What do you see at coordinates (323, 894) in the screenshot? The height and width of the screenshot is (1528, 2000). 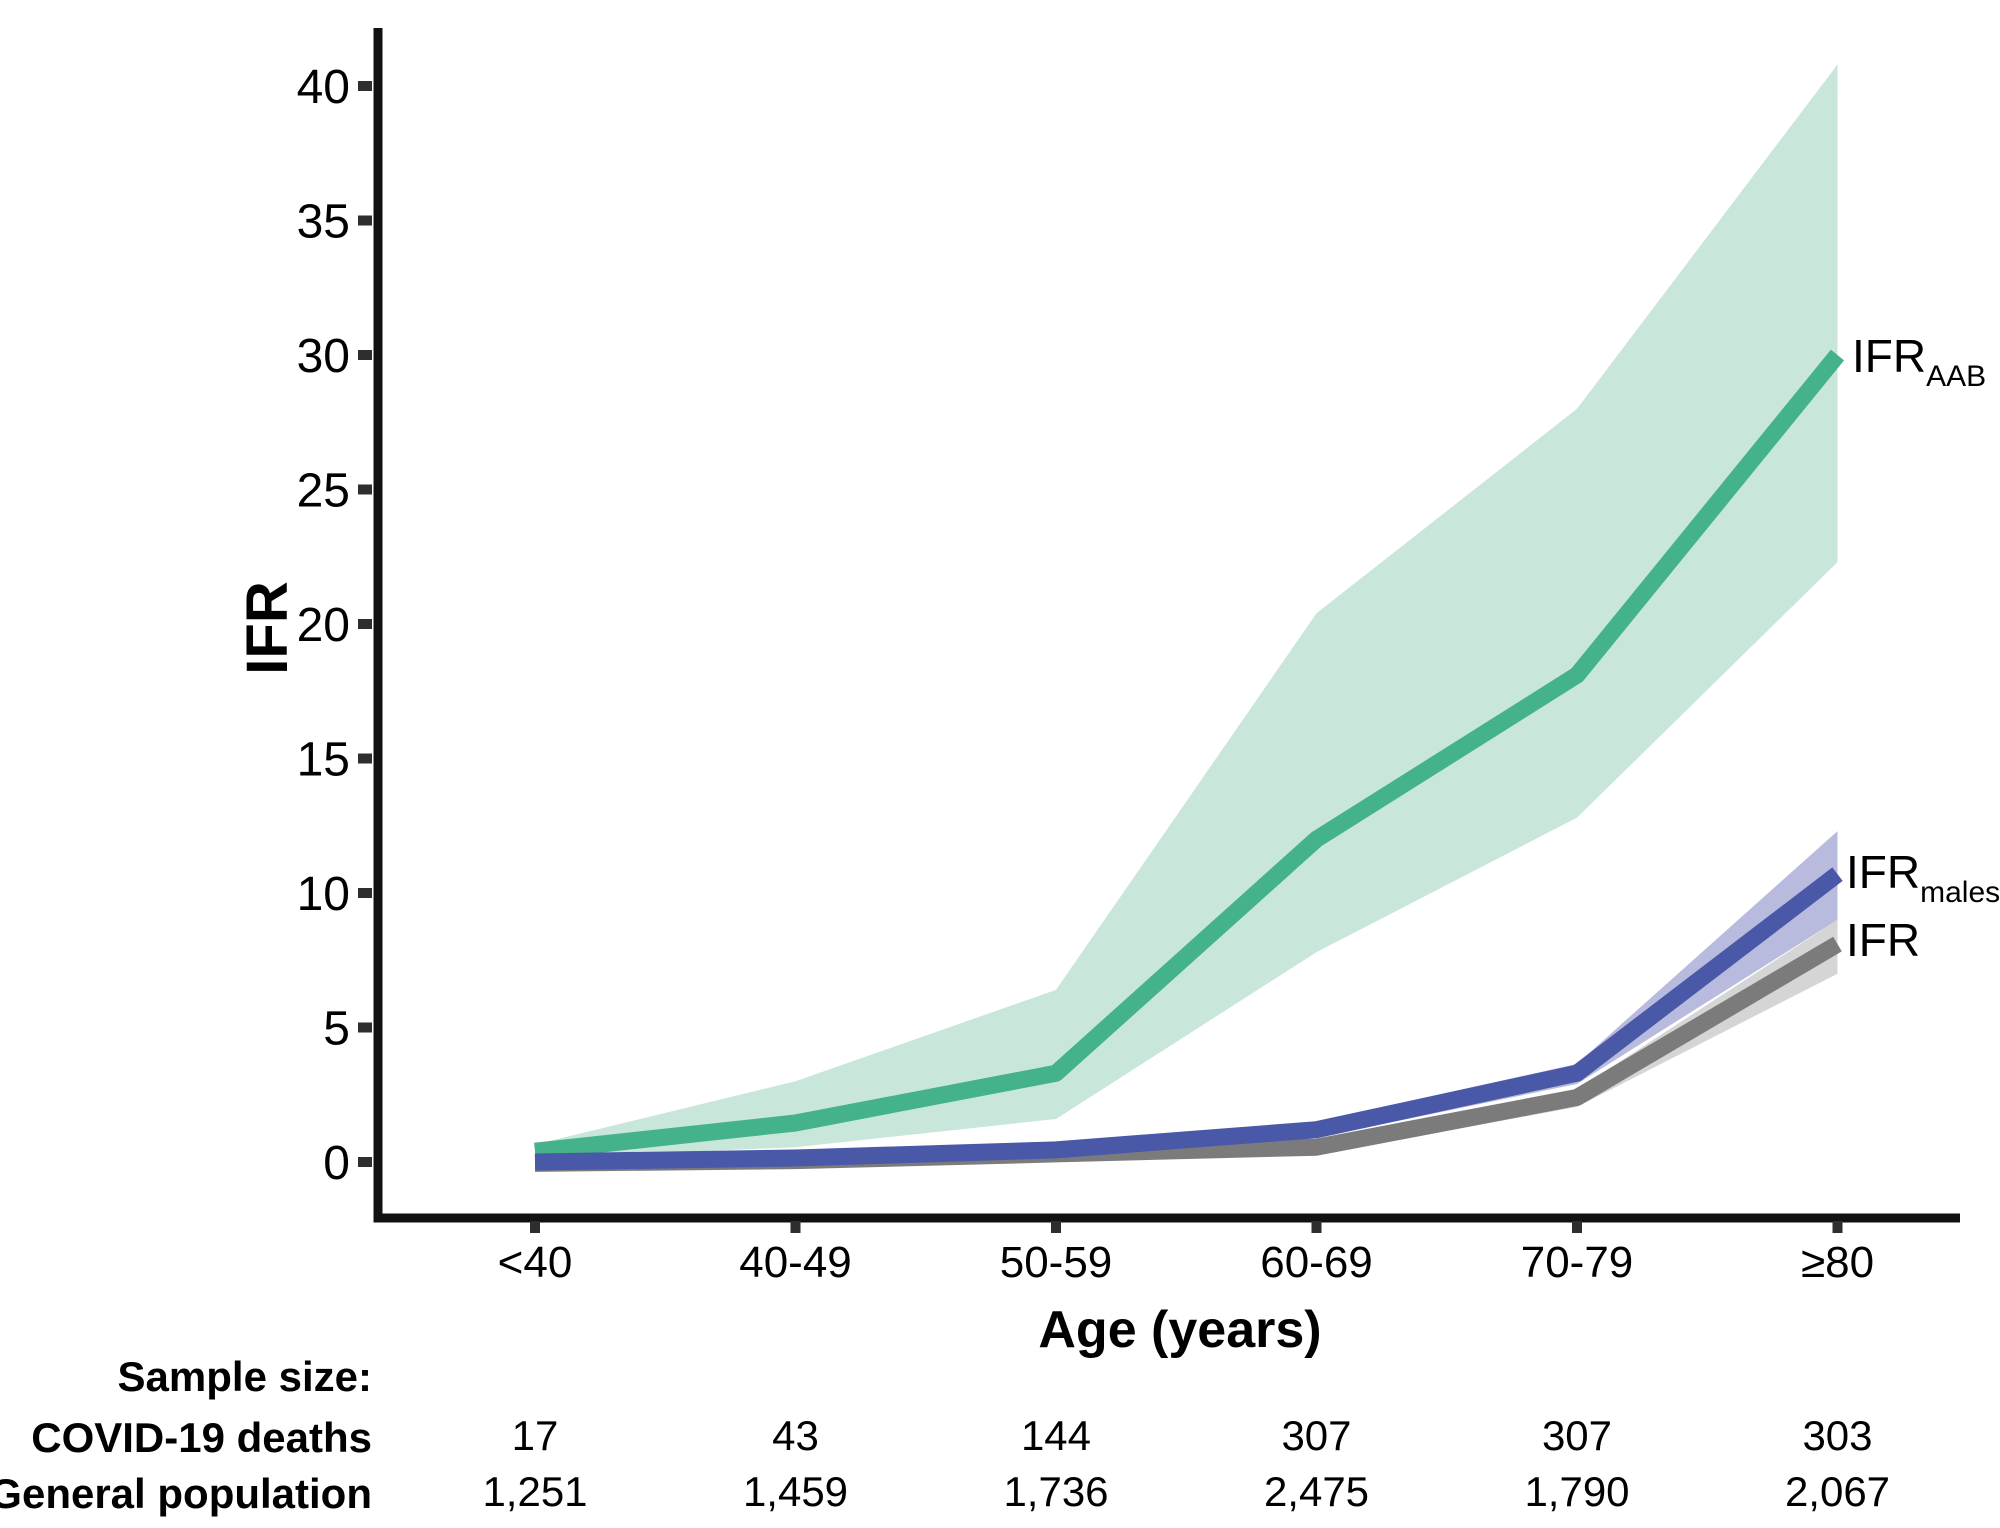 I see `y-tick-10: 10` at bounding box center [323, 894].